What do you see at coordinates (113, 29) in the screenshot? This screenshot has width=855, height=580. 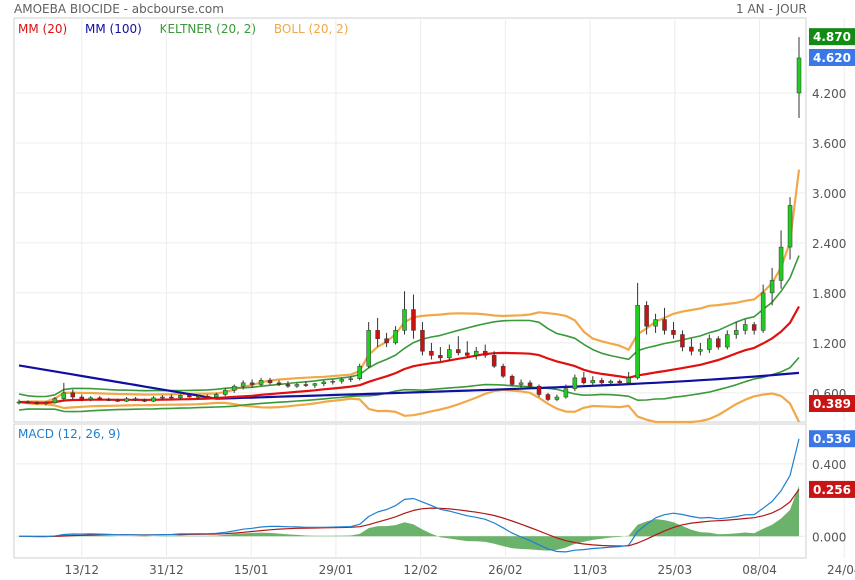 I see `legend-mm100: MM (100)` at bounding box center [113, 29].